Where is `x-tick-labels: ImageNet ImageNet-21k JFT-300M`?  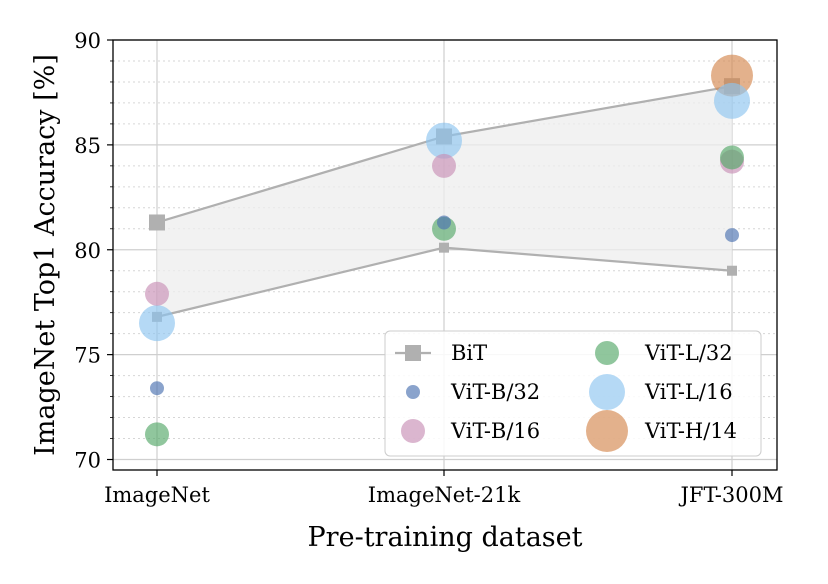 x-tick-labels: ImageNet ImageNet-21k JFT-300M is located at coordinates (443, 495).